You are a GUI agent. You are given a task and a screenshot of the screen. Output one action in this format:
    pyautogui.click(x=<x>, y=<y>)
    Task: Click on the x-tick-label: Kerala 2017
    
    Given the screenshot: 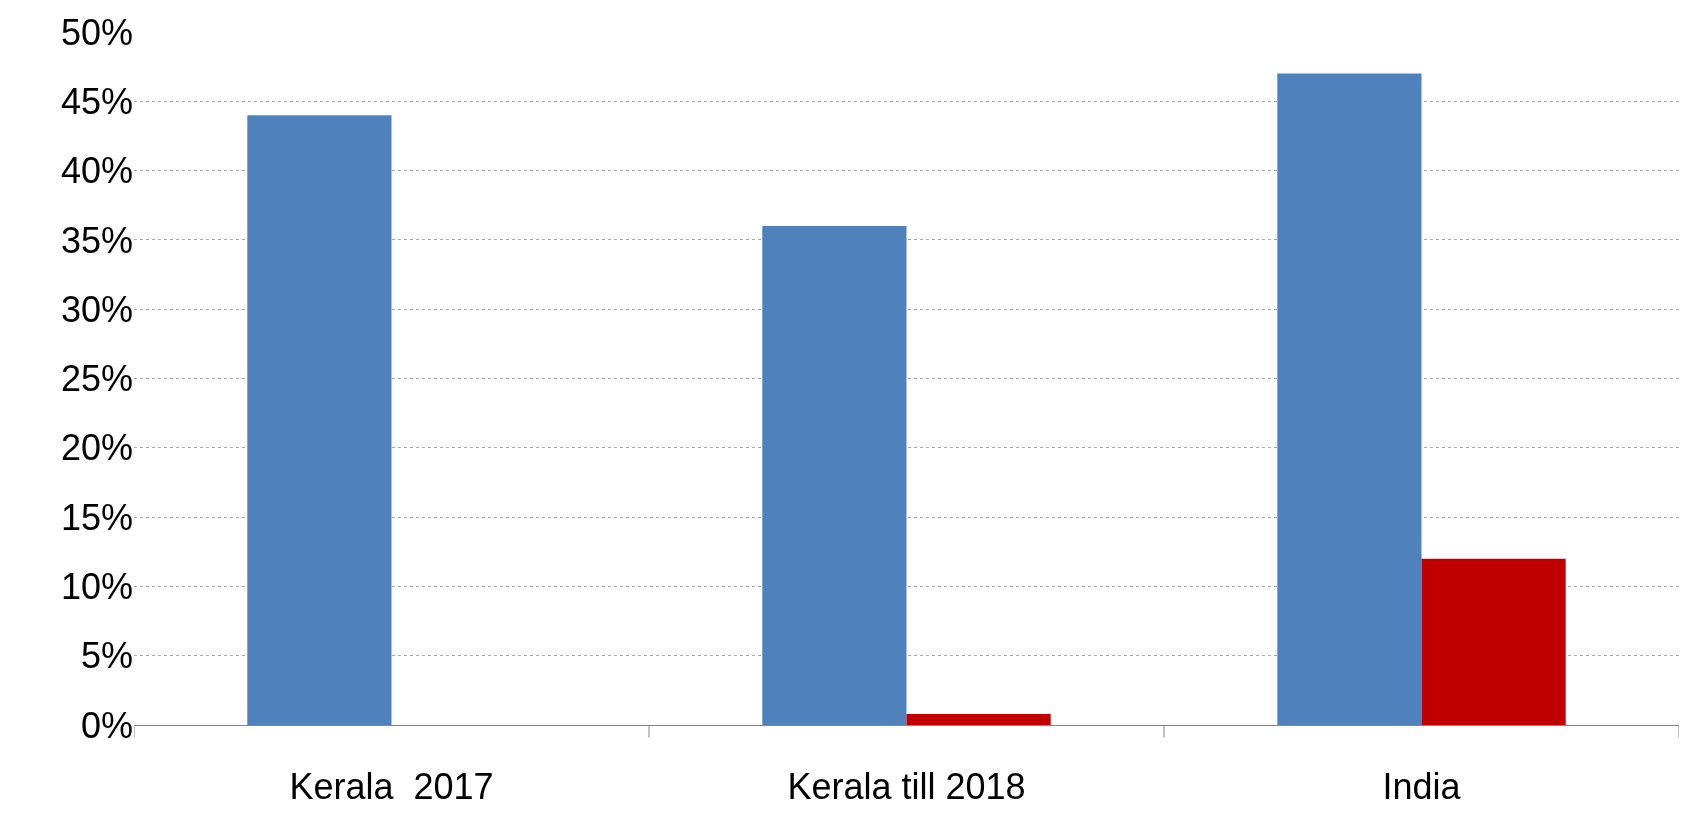 What is the action you would take?
    pyautogui.click(x=391, y=787)
    